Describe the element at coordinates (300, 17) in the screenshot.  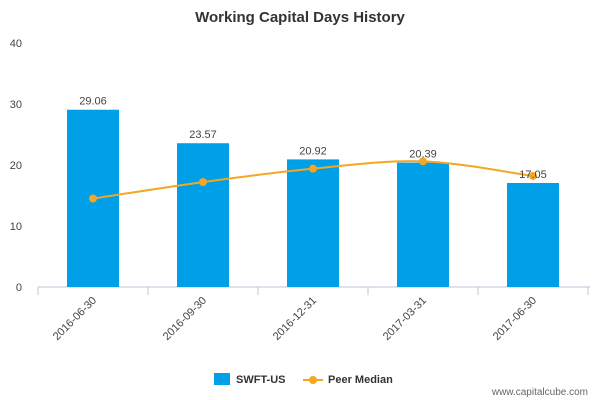
I see `chart-title: Working Capital Days History` at that location.